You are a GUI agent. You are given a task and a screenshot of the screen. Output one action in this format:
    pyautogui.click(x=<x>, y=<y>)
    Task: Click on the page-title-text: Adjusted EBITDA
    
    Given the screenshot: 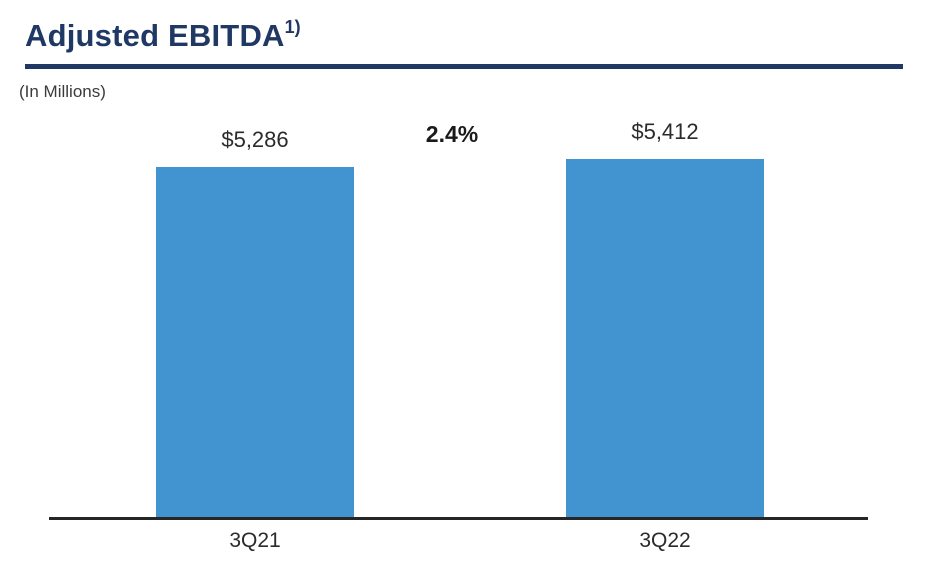 What is the action you would take?
    pyautogui.click(x=155, y=35)
    